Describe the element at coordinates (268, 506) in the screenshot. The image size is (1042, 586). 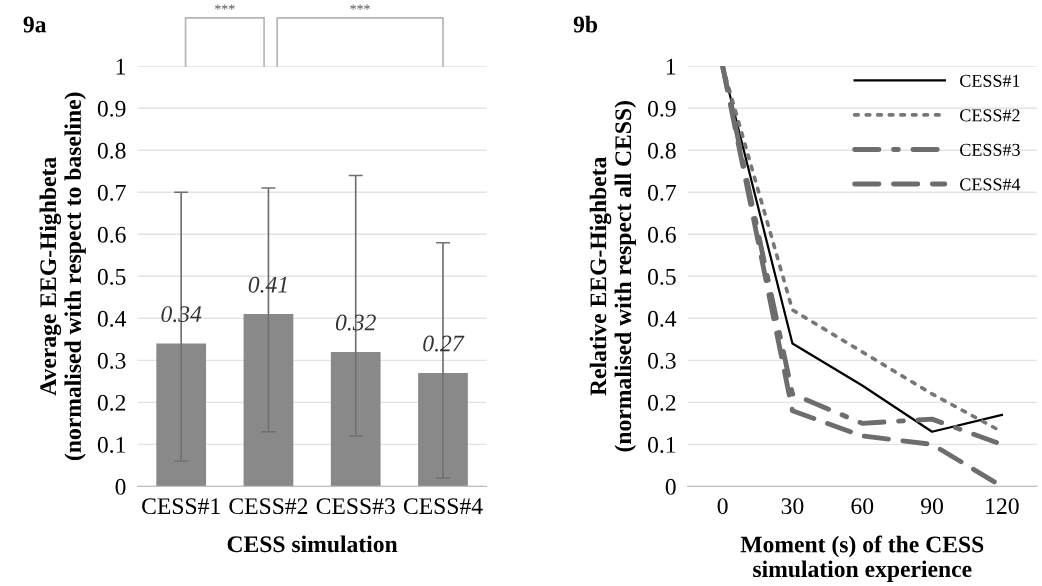
I see `x-tick-label: CESS#2` at that location.